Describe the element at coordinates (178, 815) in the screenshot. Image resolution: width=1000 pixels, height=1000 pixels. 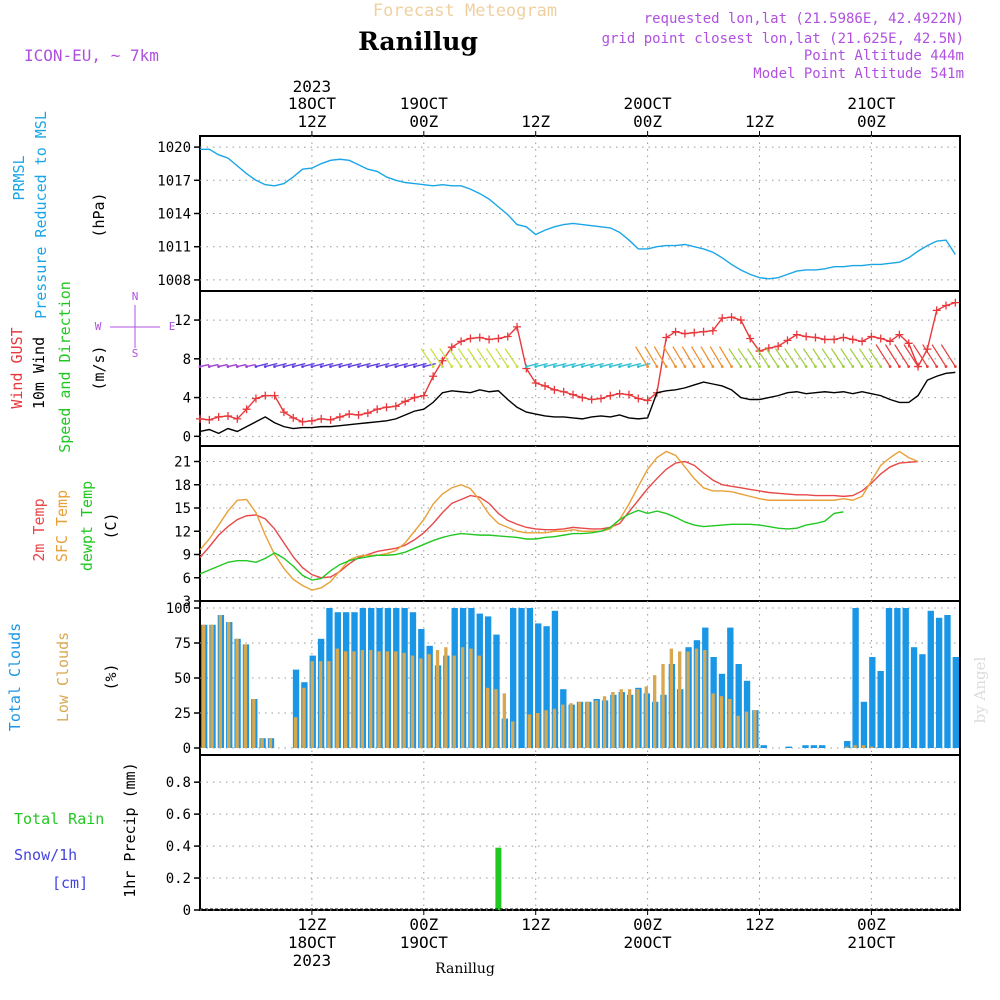
I see `y-tick-label: 0.6` at that location.